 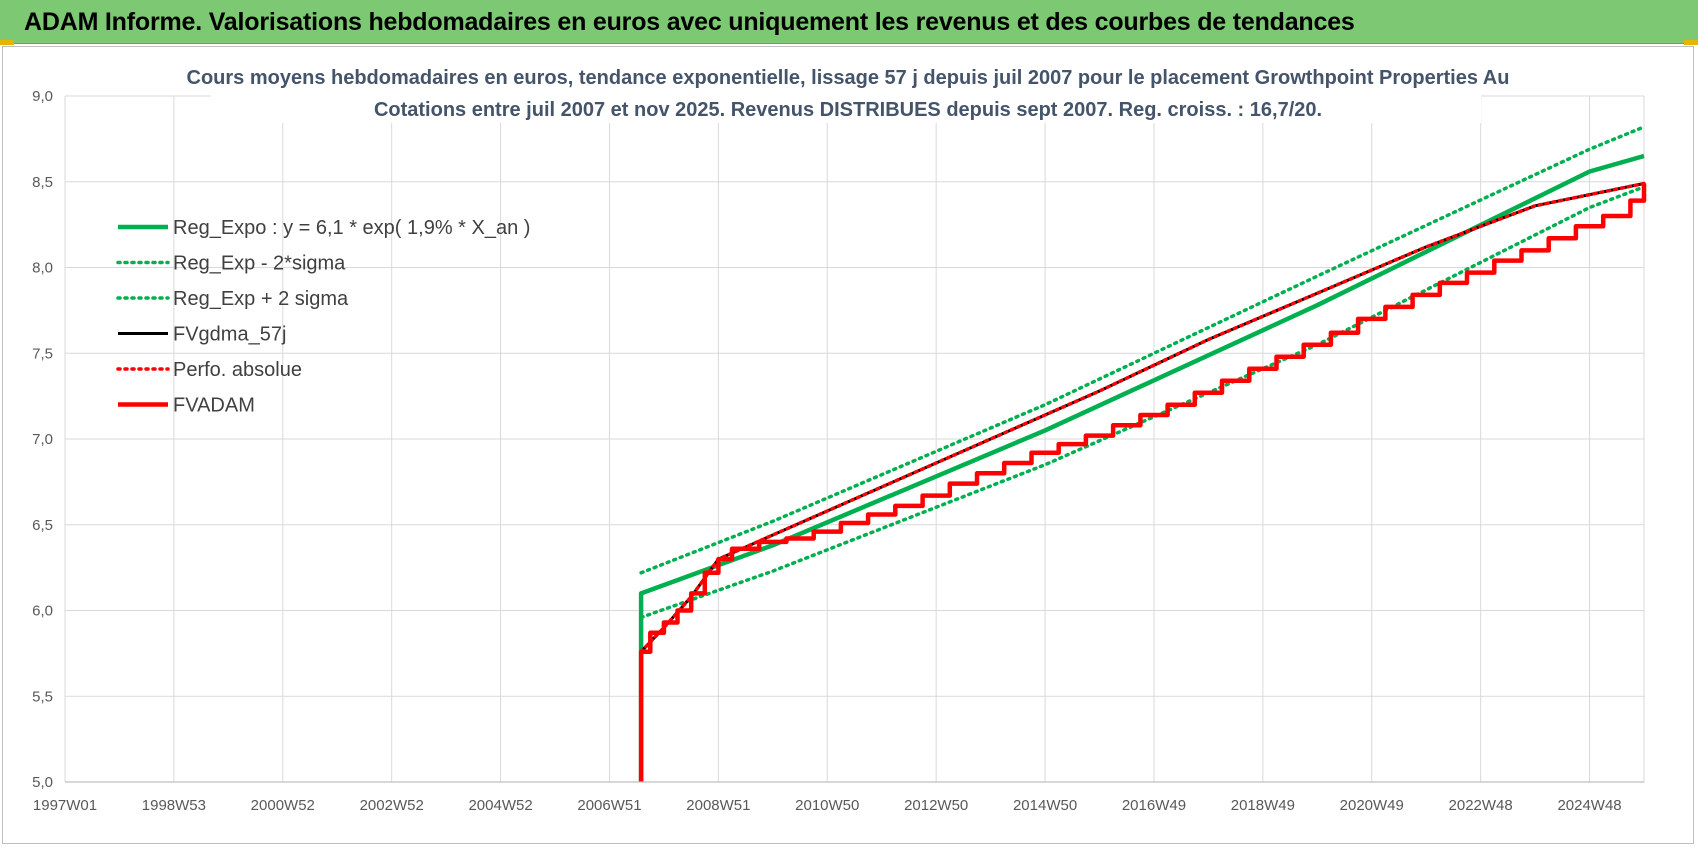 I want to click on x-tick-label: 2012W50, so click(x=936, y=805).